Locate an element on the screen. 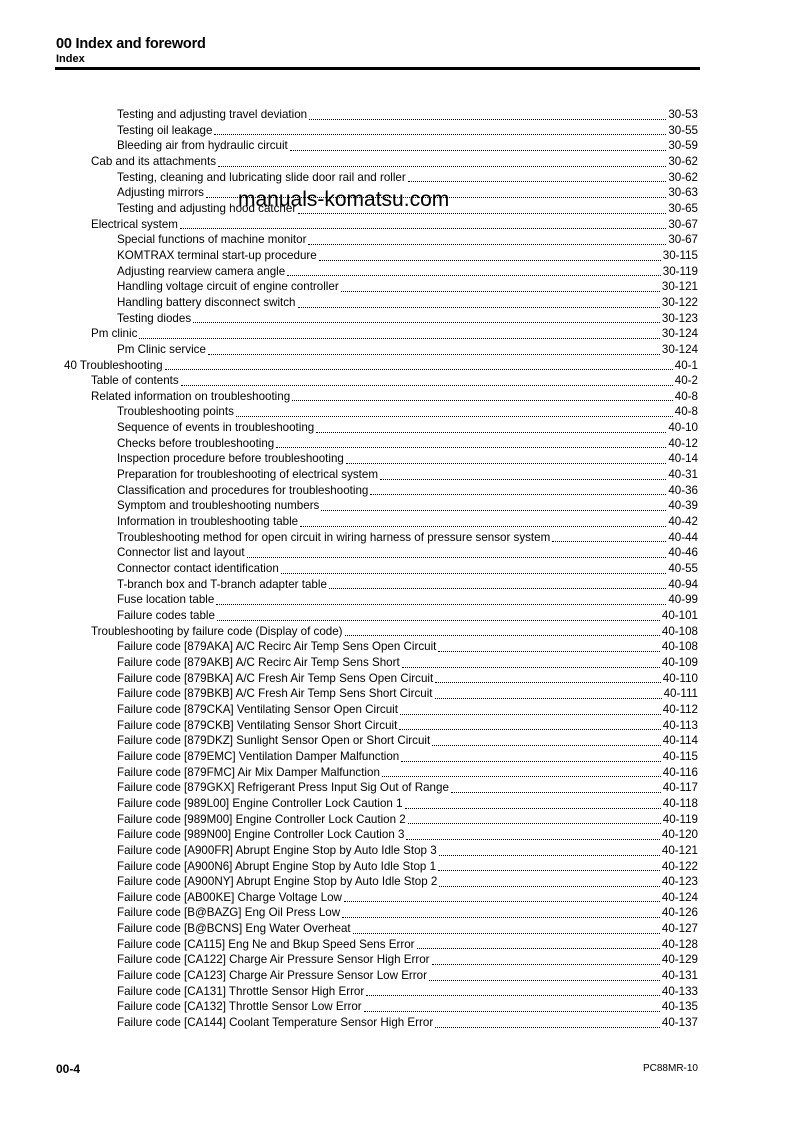 This screenshot has width=794, height=1123. toc-entry: 40 Troubleshooting 40-1 is located at coordinates (349, 366).